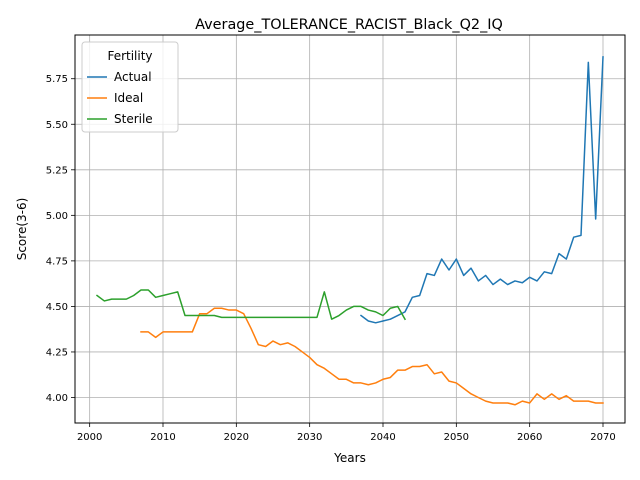 The height and width of the screenshot is (480, 640). Describe the element at coordinates (57, 170) in the screenshot. I see `y-tick-label: 5.25` at that location.